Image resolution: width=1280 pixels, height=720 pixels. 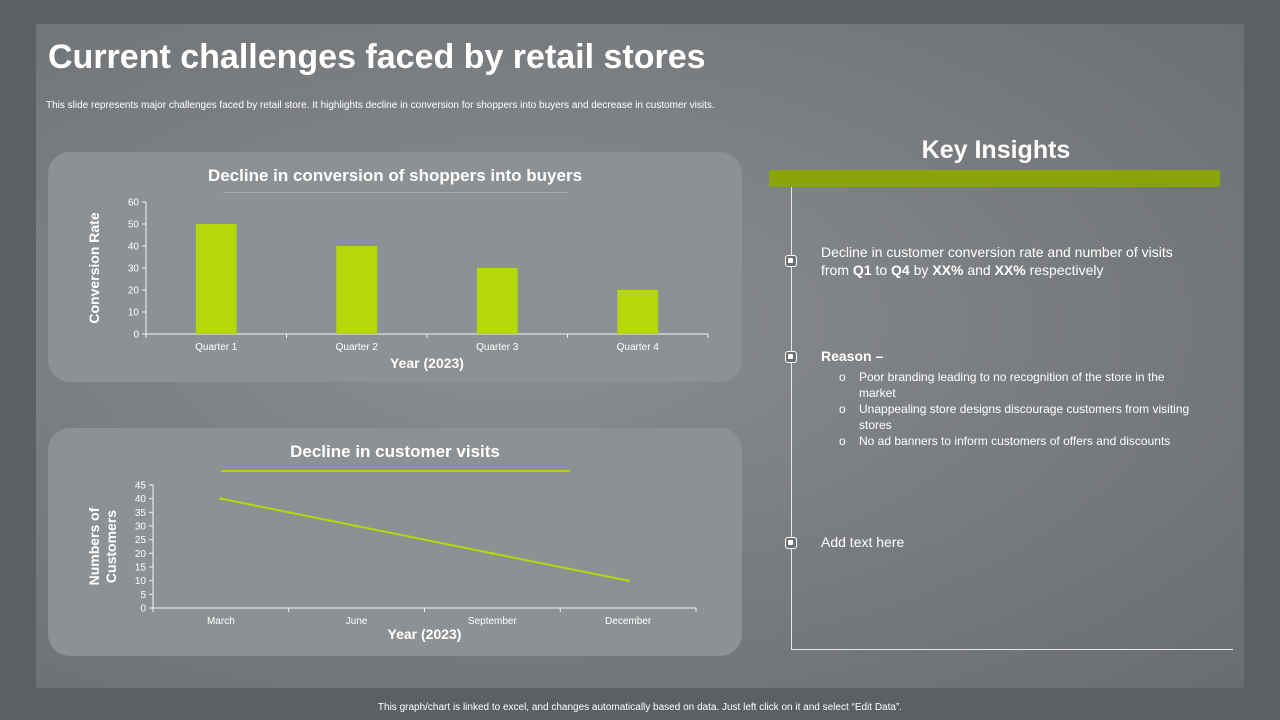 I want to click on y-tick-label: 25, so click(x=141, y=540).